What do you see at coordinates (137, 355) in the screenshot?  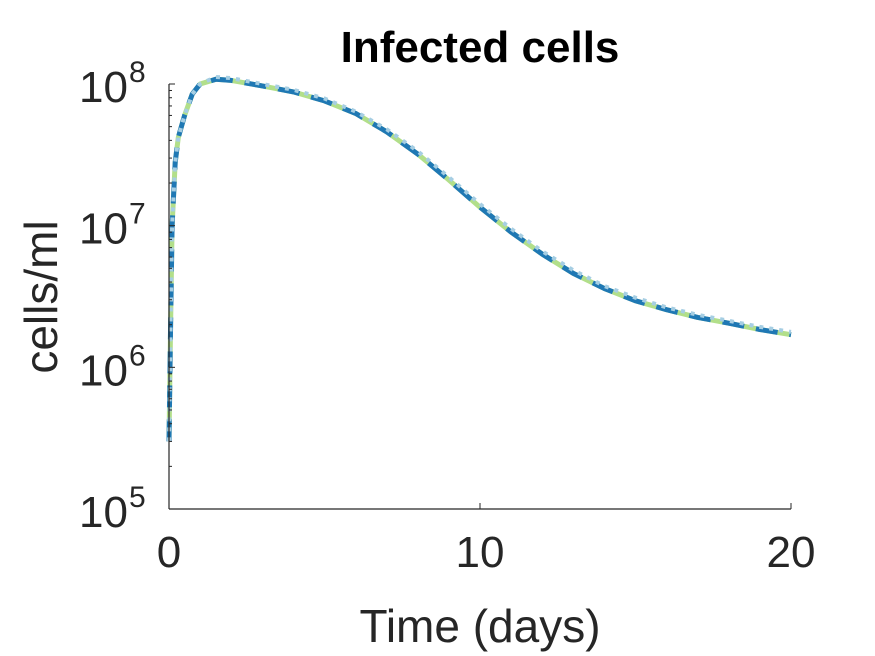 I see `y-tick-exponent: 6` at bounding box center [137, 355].